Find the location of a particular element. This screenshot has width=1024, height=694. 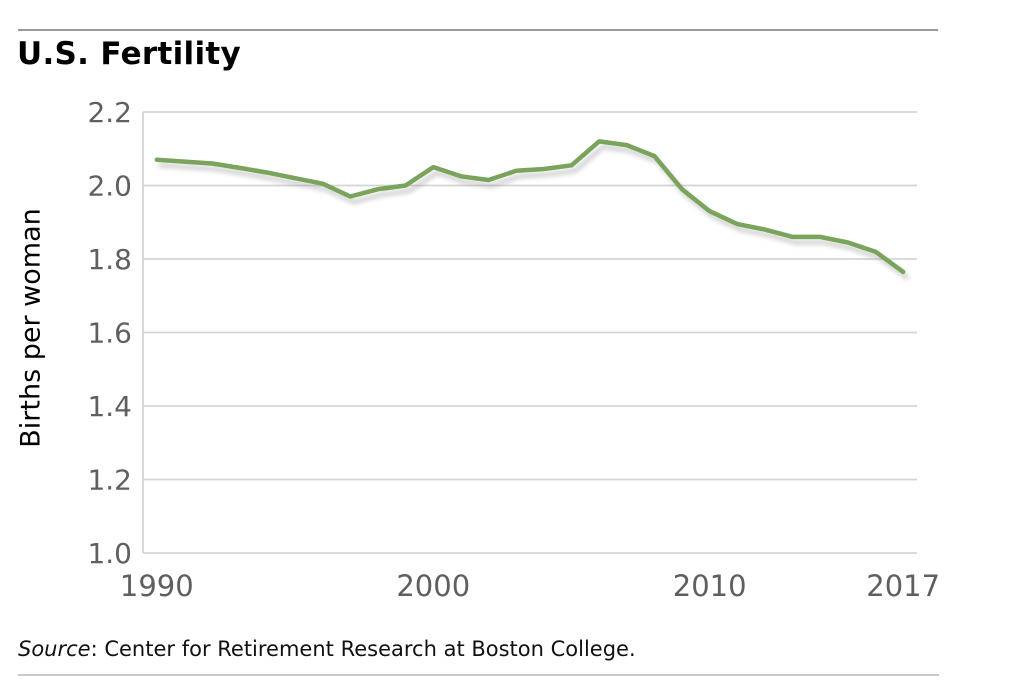

top-divider-rule is located at coordinates (478, 30).